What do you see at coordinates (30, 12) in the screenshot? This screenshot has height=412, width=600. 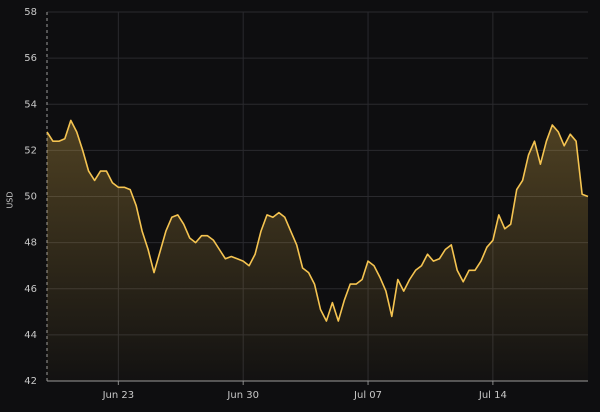 I see `y-tick-label: 58` at bounding box center [30, 12].